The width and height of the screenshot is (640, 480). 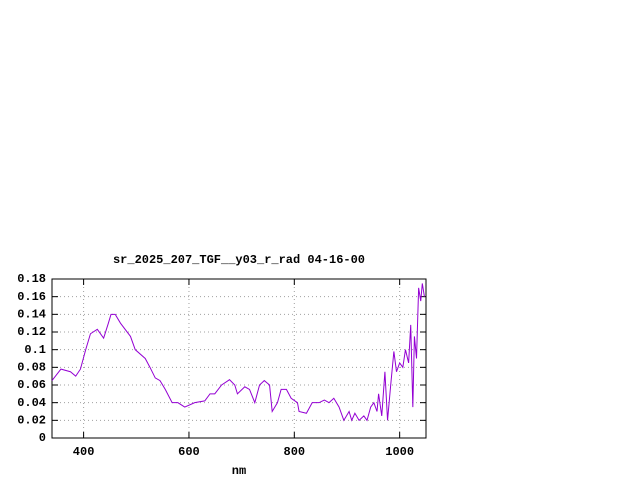 What do you see at coordinates (31, 385) in the screenshot?
I see `y-tick-label: 0.06` at bounding box center [31, 385].